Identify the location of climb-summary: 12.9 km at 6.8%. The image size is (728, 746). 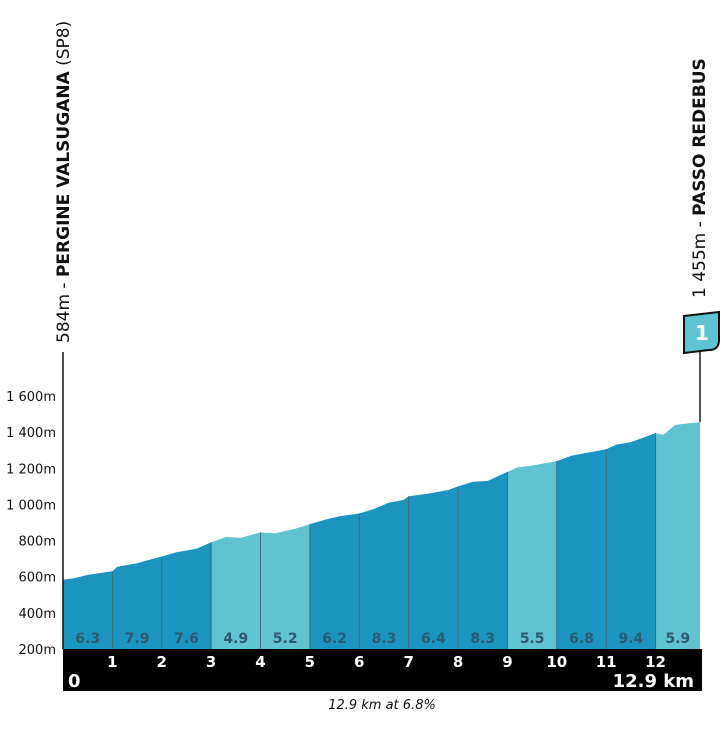
(382, 705).